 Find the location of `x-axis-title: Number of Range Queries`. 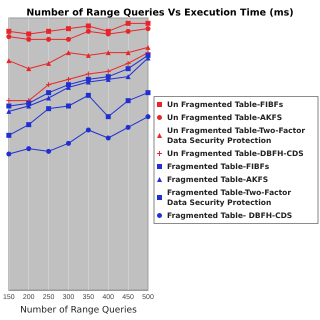

x-axis-title: Number of Range Queries is located at coordinates (79, 310).